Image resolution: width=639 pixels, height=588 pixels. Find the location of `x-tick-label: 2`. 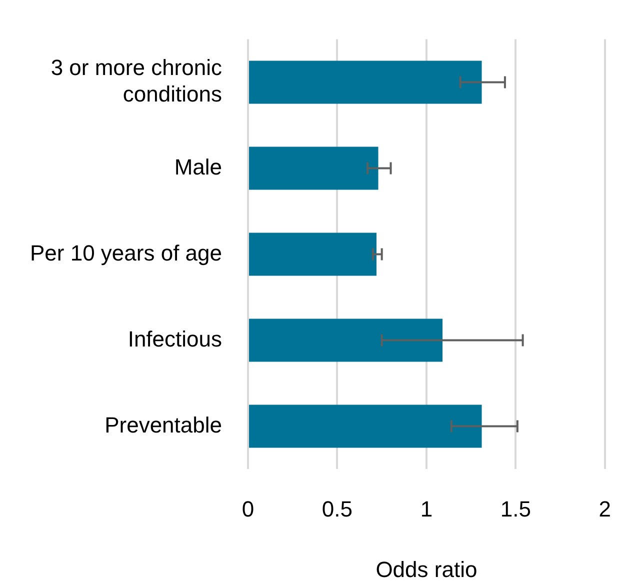

x-tick-label: 2 is located at coordinates (605, 509).